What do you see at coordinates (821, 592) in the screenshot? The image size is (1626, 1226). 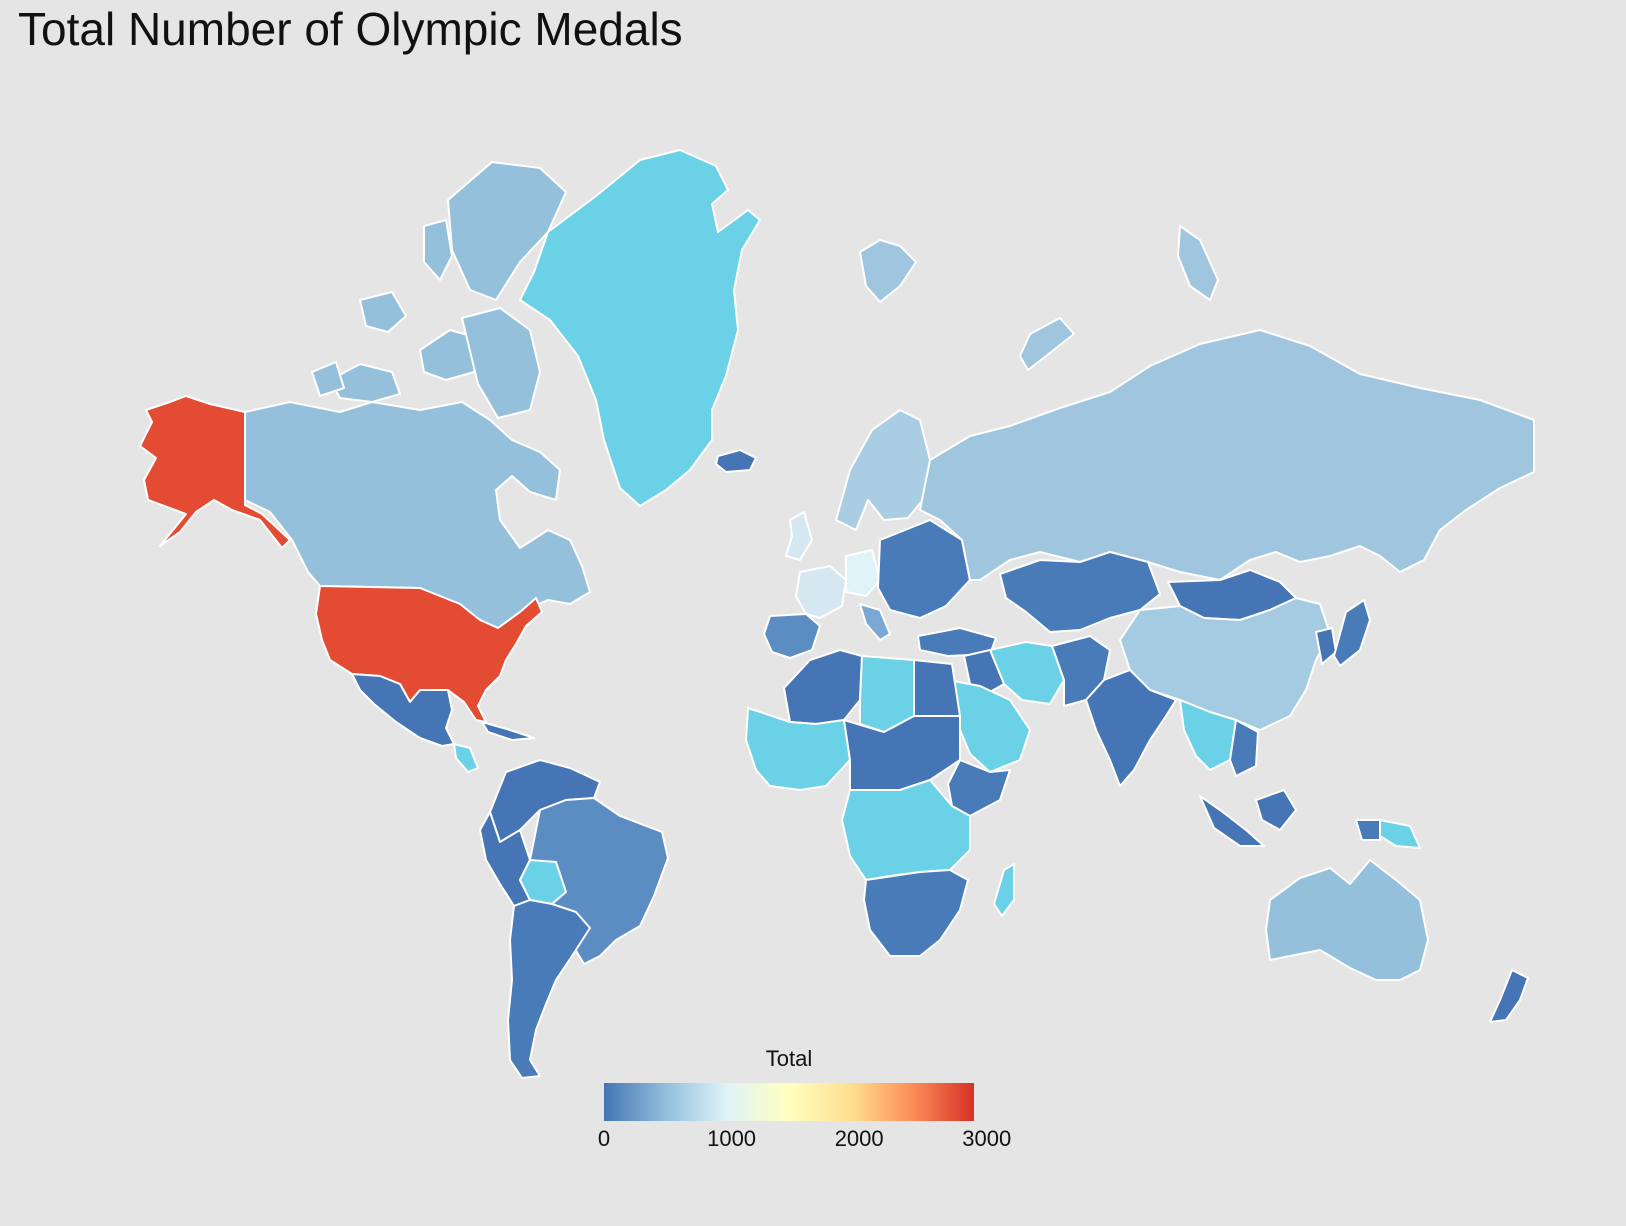 I see `region-france` at bounding box center [821, 592].